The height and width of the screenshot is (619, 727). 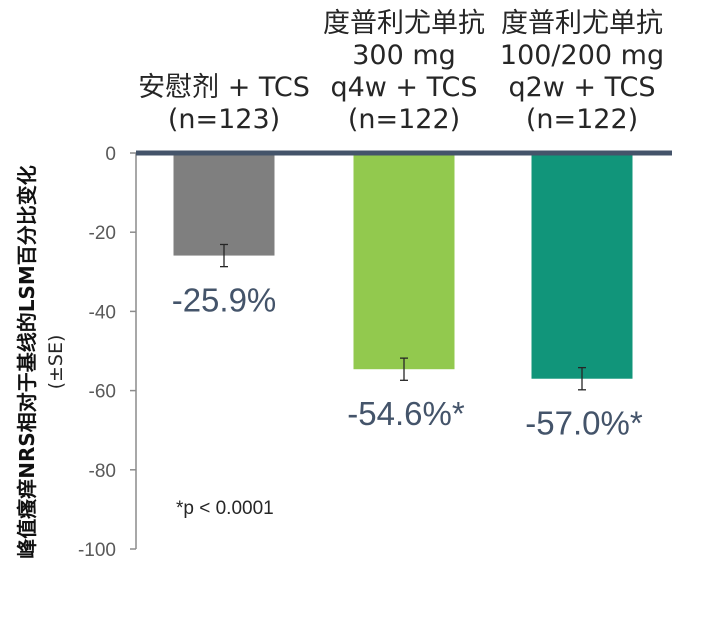 What do you see at coordinates (225, 508) in the screenshot?
I see `footnote: *p < 0.0001` at bounding box center [225, 508].